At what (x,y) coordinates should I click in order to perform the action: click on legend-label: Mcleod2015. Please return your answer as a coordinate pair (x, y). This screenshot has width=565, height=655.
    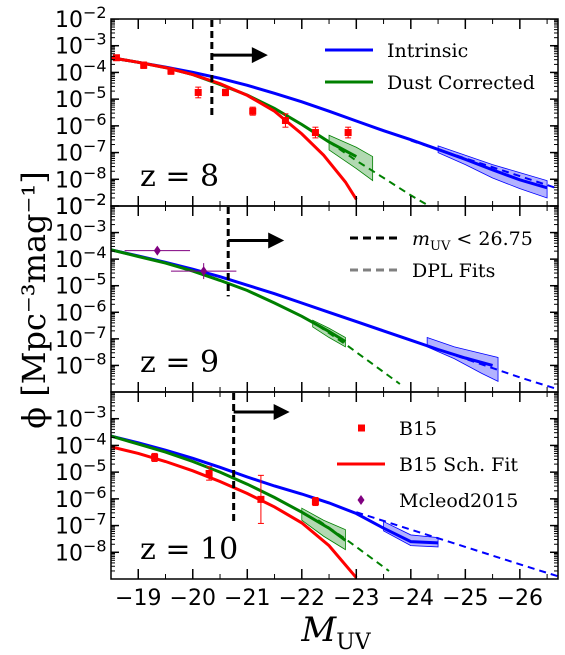
    Looking at the image, I should click on (458, 501).